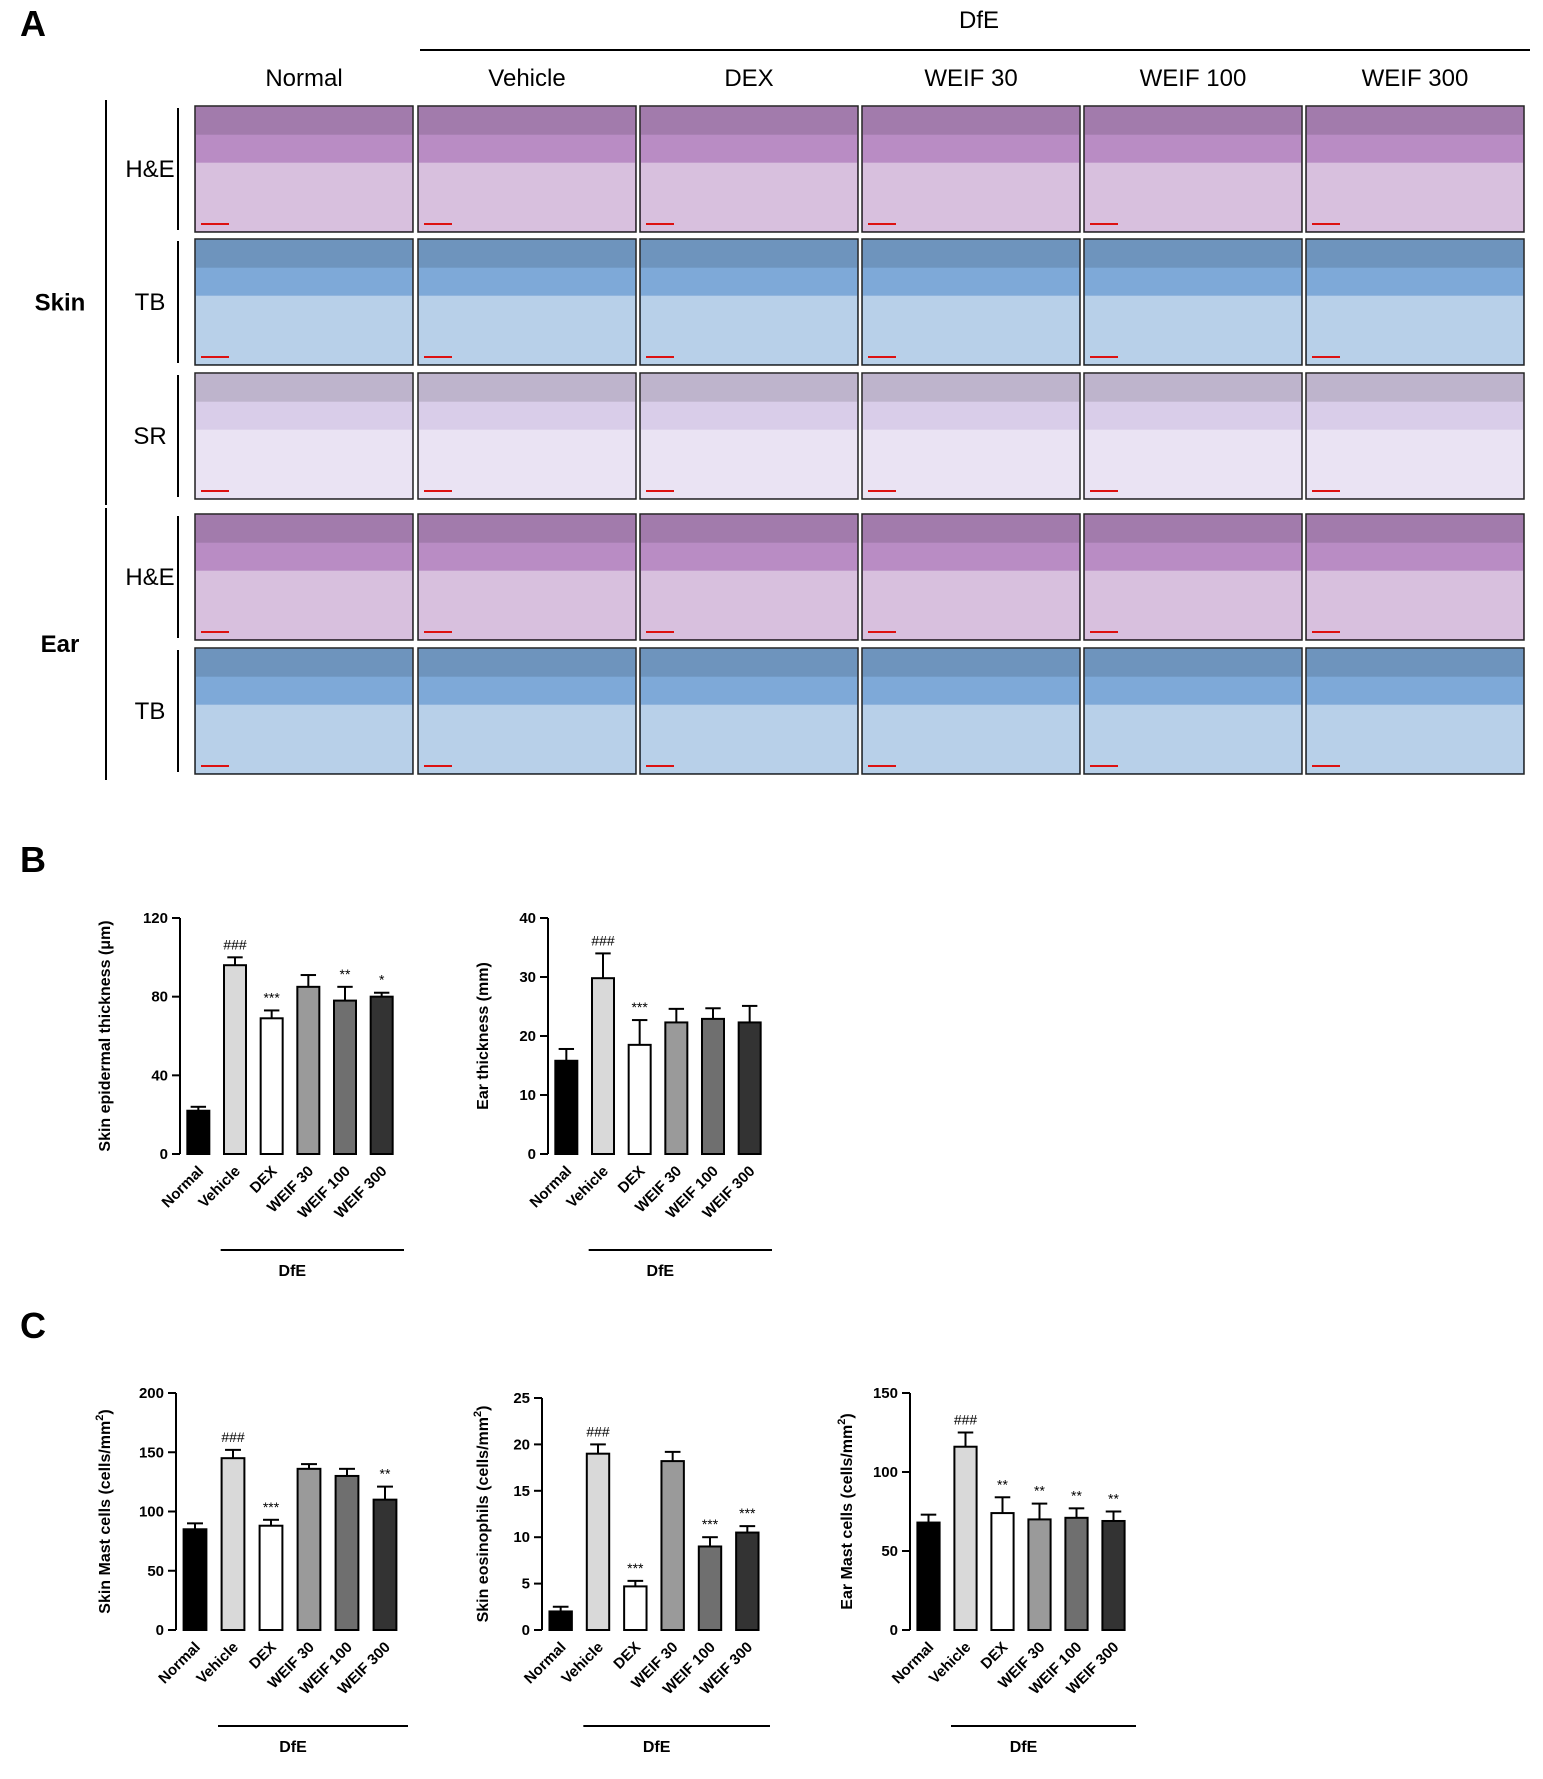  Describe the element at coordinates (179, 1663) in the screenshot. I see `category-label-2-0: Normal` at that location.